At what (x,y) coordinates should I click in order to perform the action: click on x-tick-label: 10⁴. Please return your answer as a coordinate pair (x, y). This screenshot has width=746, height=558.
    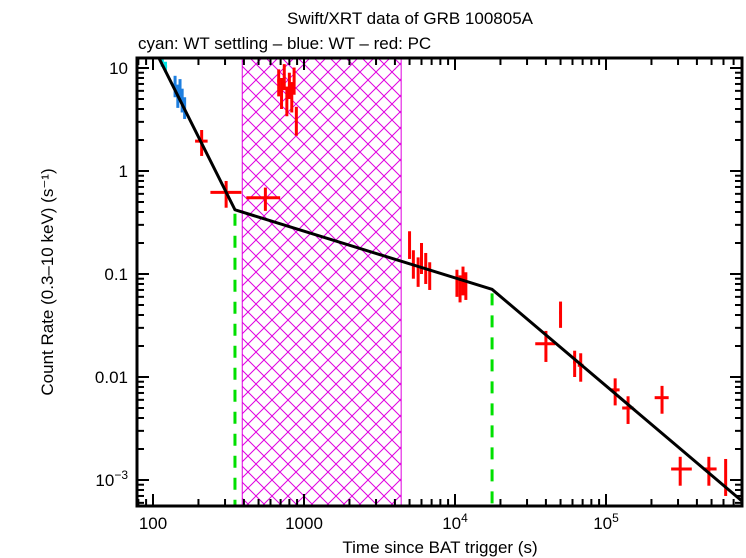
    Looking at the image, I should click on (455, 522).